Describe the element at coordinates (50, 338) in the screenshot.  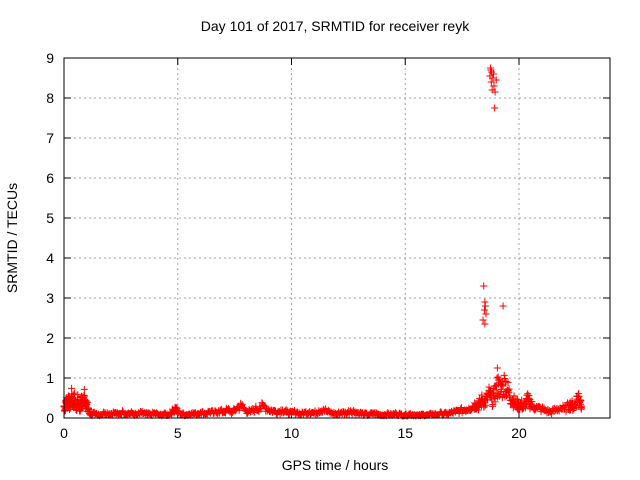
I see `y-tick-label: 2` at that location.